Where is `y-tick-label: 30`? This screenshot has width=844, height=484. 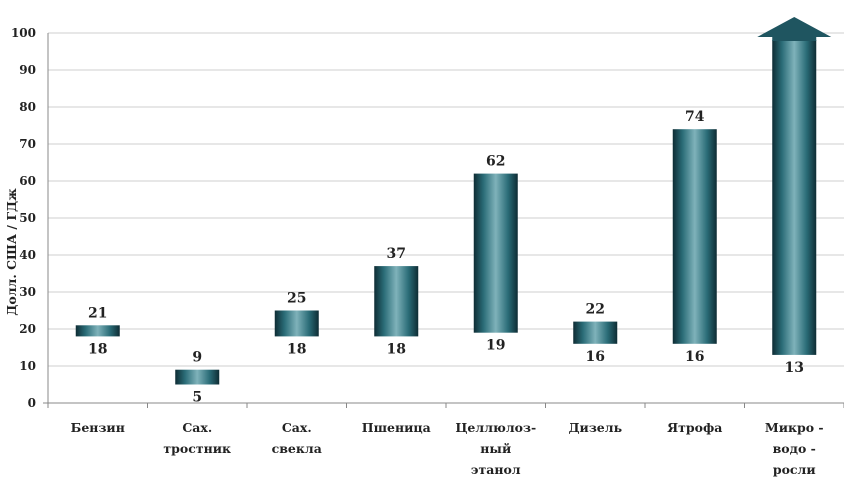 y-tick-label: 30 is located at coordinates (27, 292).